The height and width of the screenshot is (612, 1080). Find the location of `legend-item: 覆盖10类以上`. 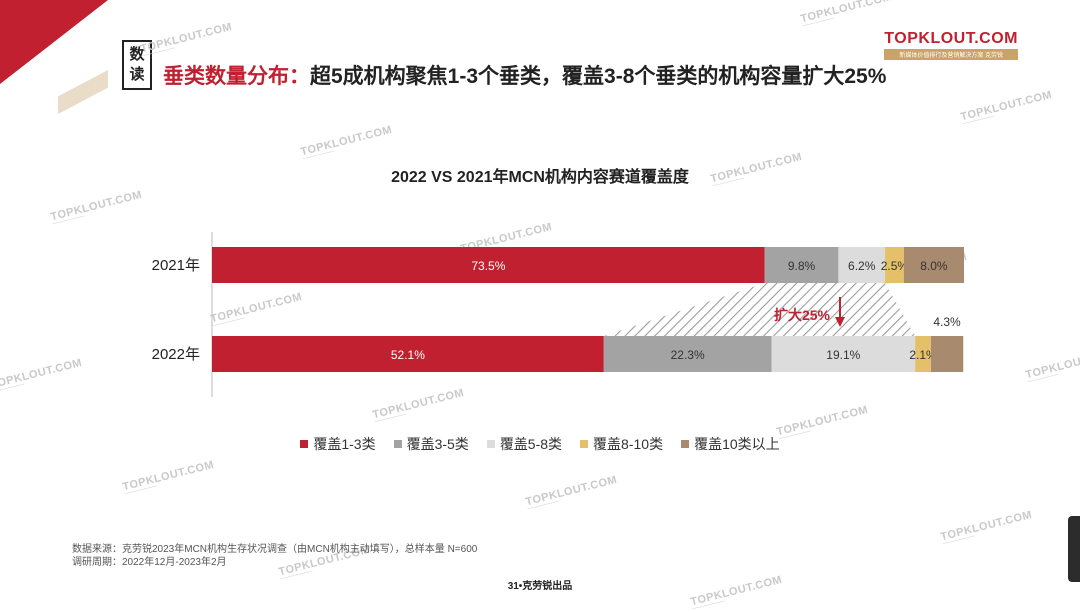

legend-item: 覆盖10类以上 is located at coordinates (730, 444).